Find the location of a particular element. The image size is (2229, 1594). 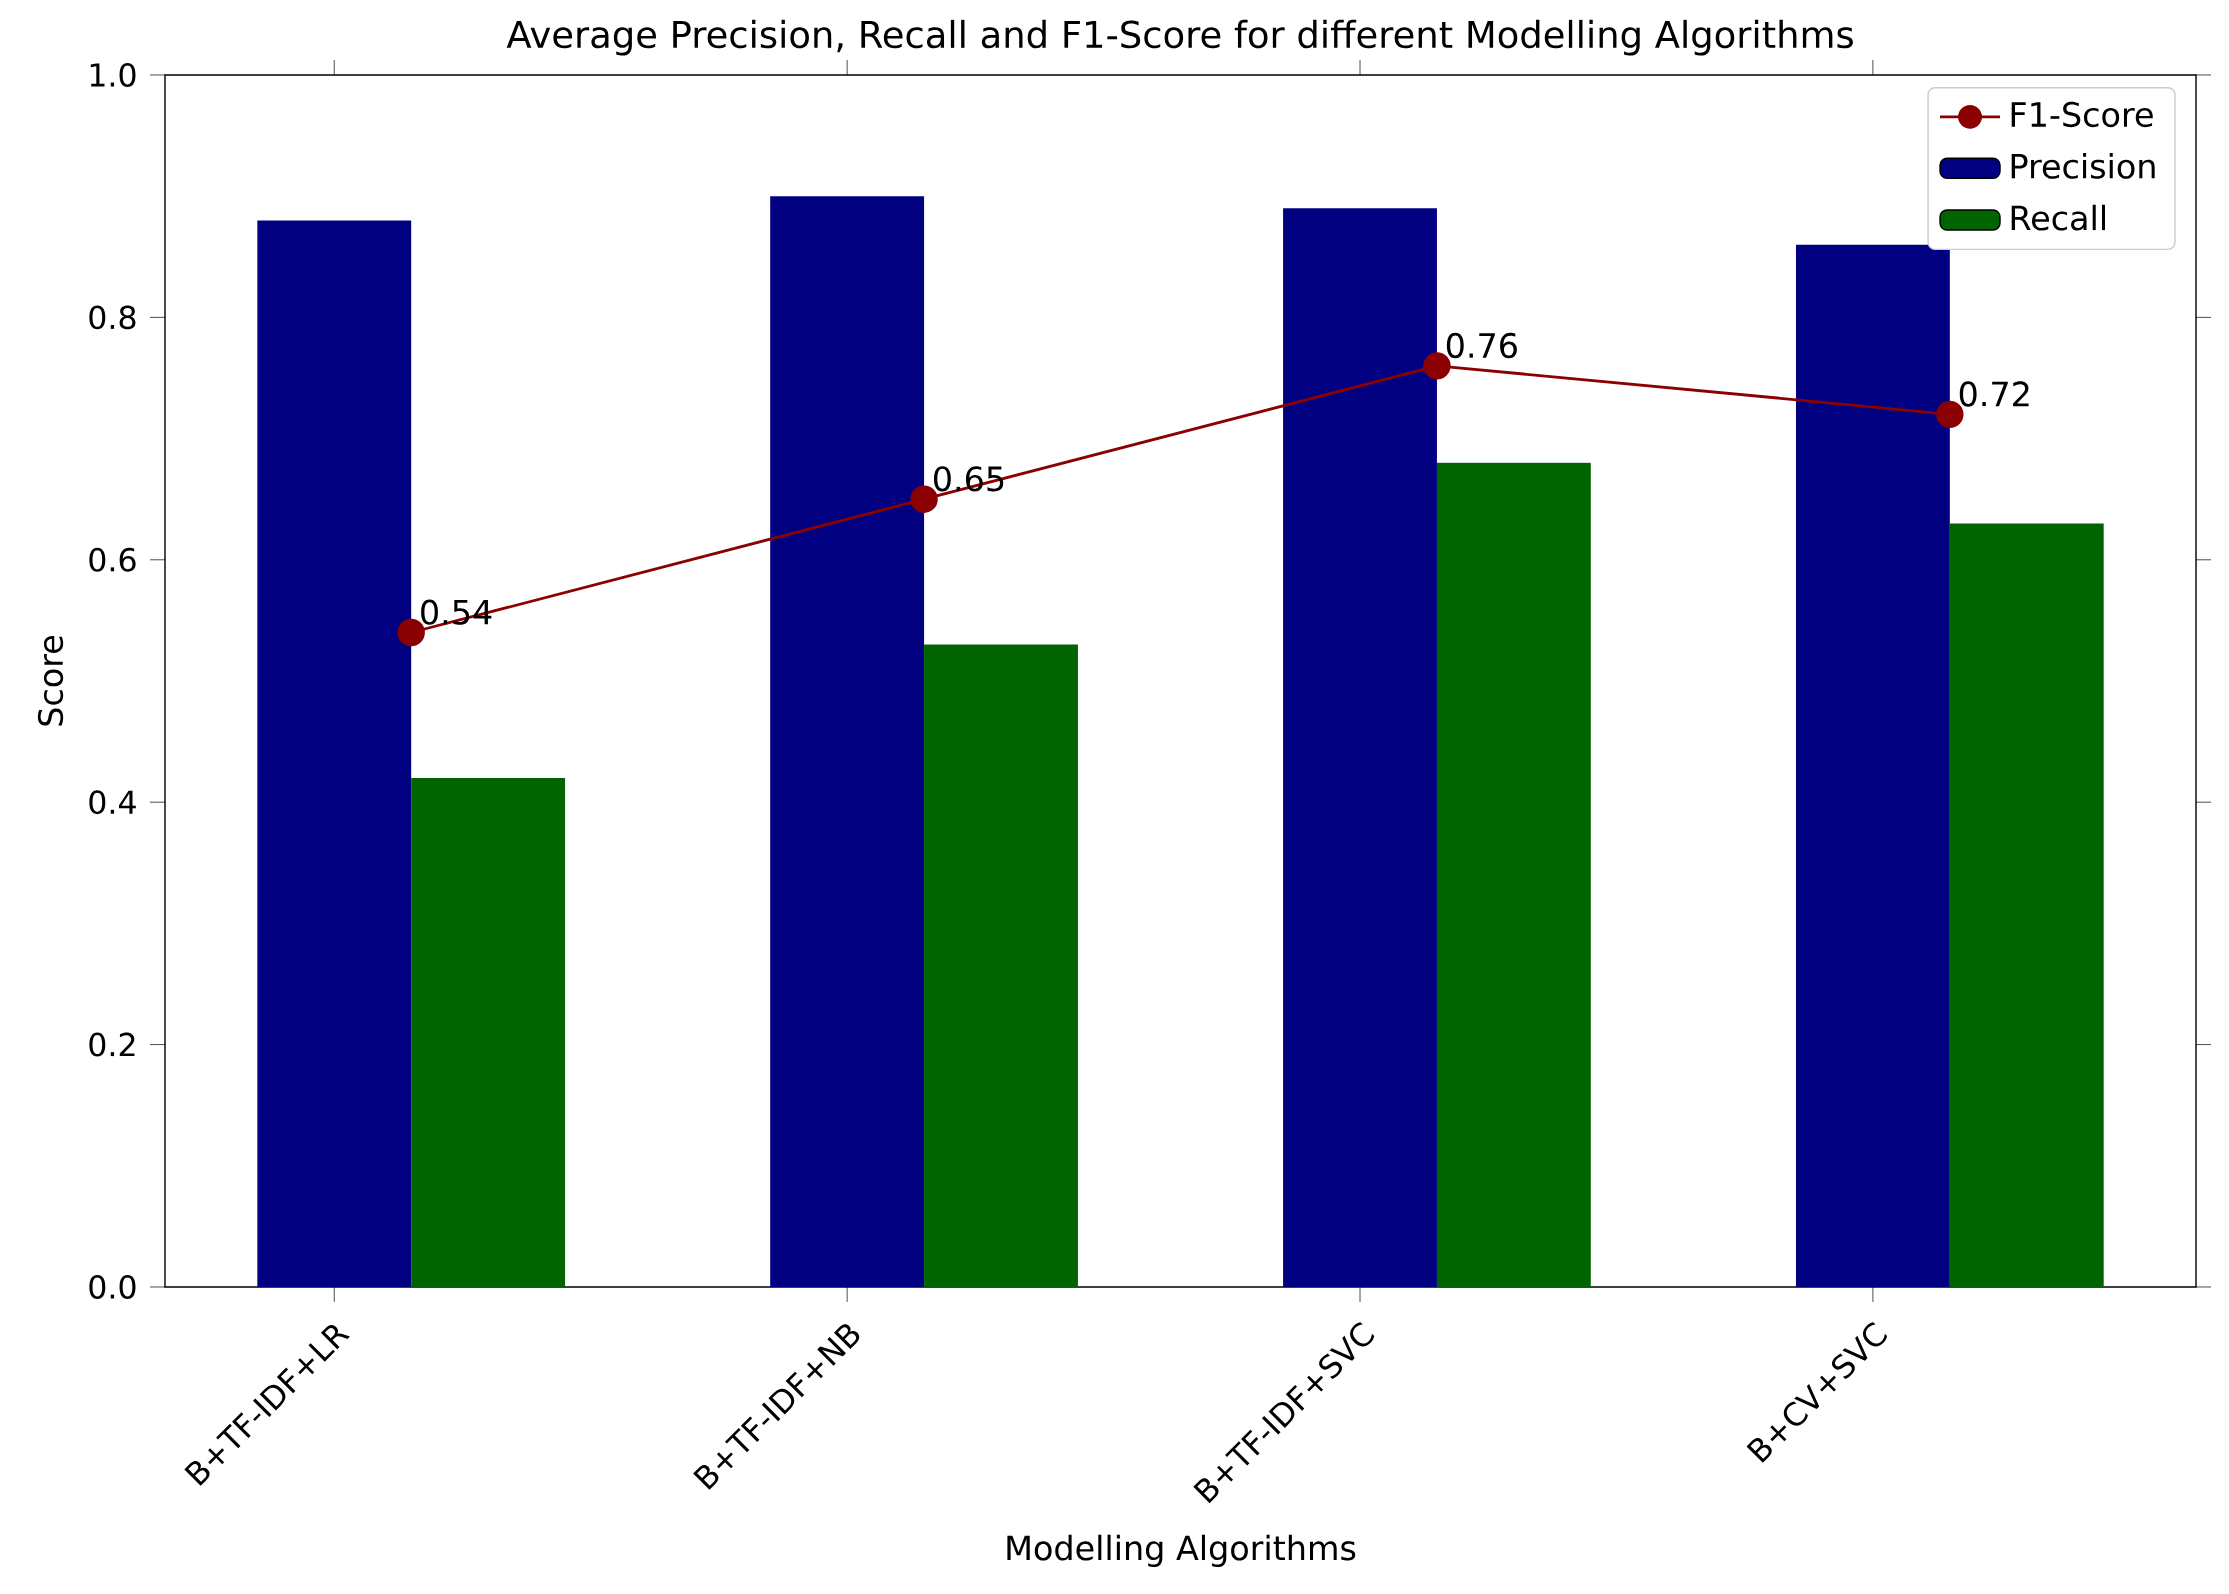

chart-title: Average Precision, Recall and F1-Score for different Modelling Algorithms is located at coordinates (1179, 37).